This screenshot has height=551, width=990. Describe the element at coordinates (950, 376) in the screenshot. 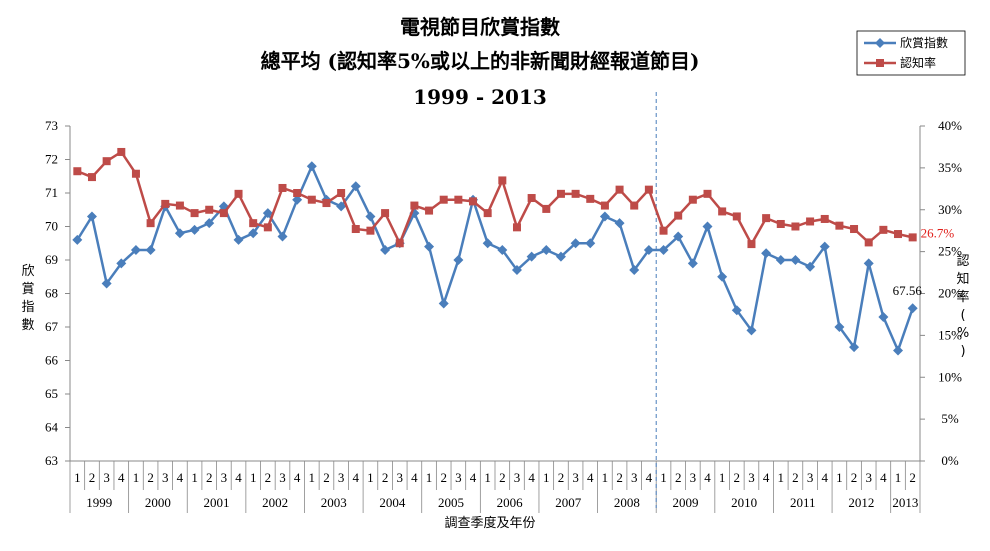

I see `y2-tick-label: 10%` at that location.